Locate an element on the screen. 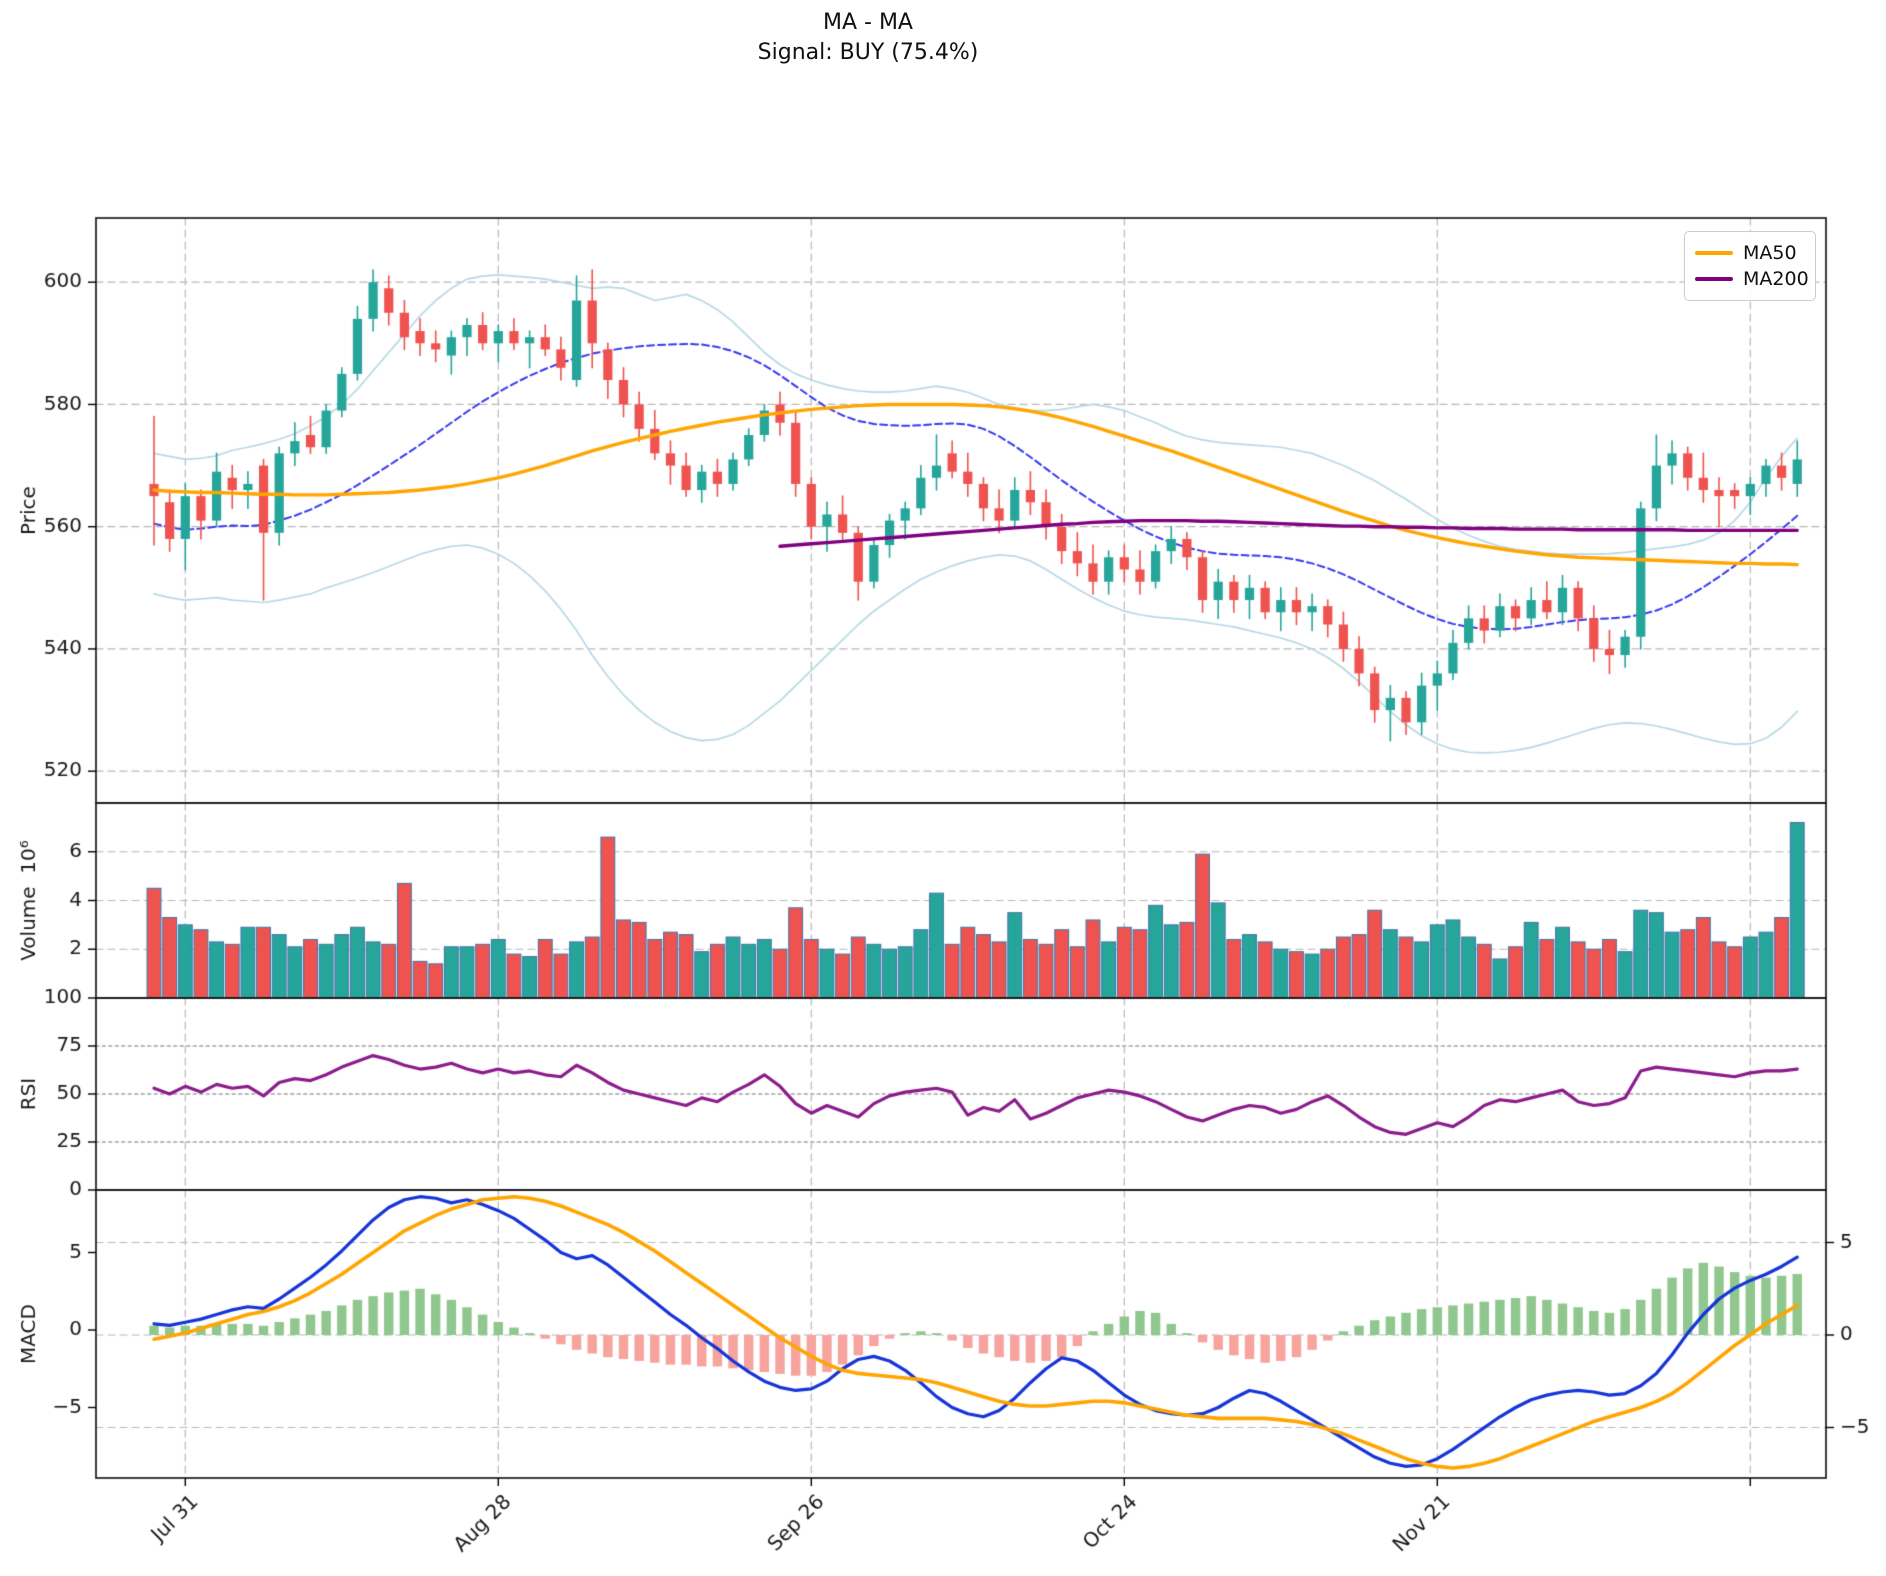  ma200-line-icon is located at coordinates (1714, 279).